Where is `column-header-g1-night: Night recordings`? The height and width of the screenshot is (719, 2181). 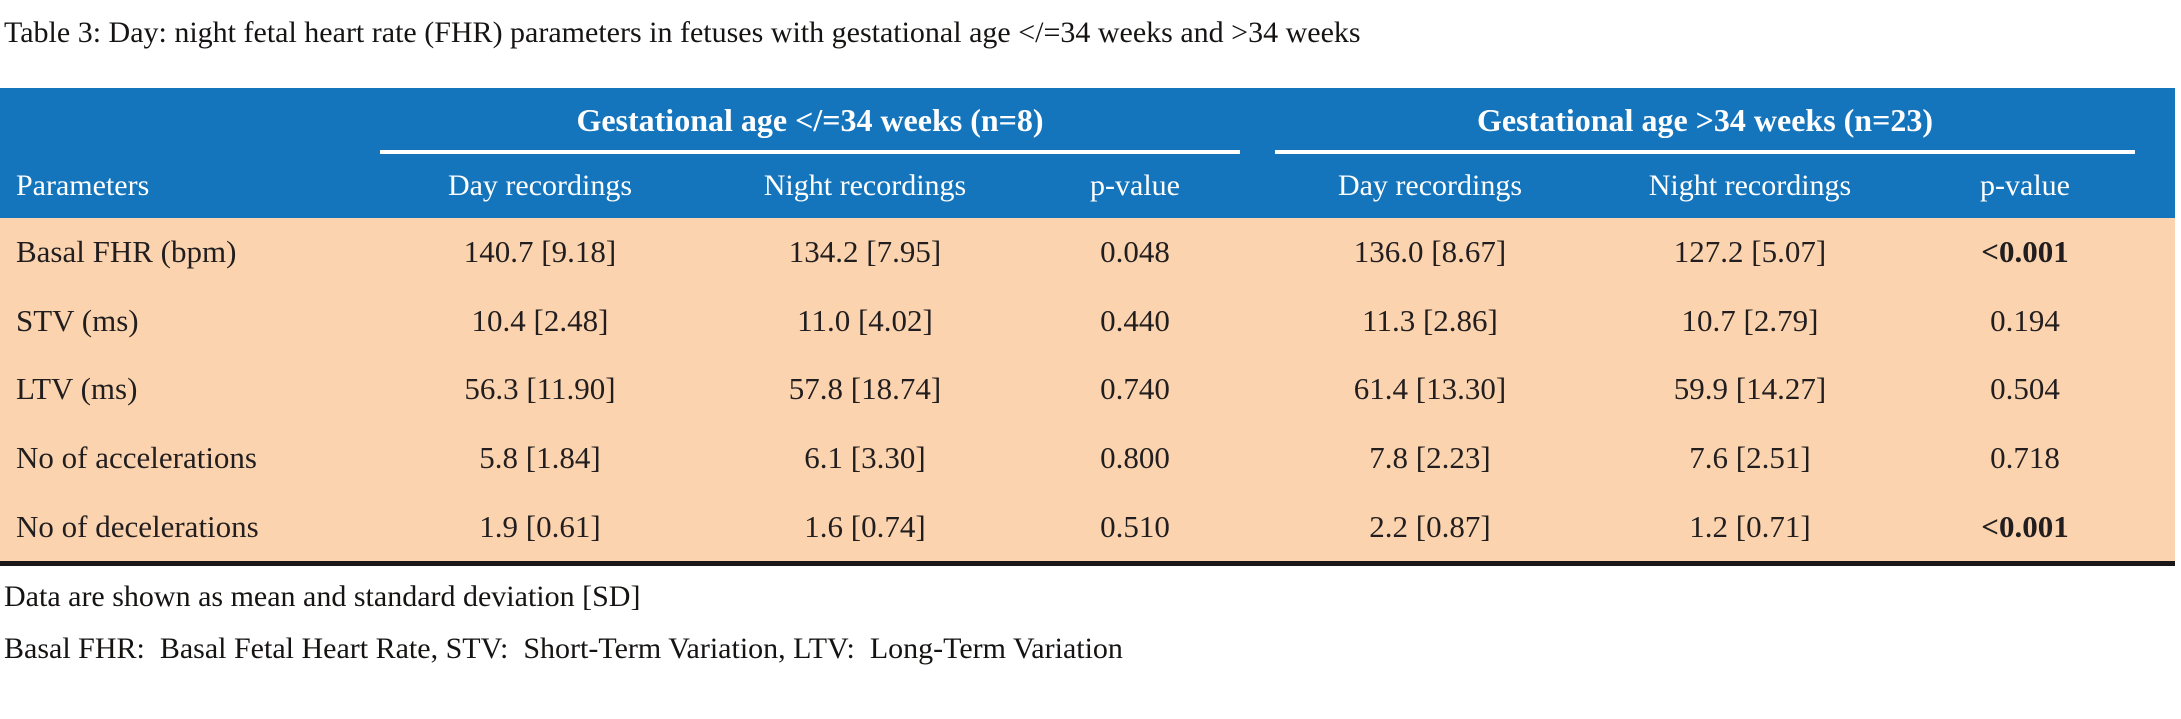
column-header-g1-night: Night recordings is located at coordinates (865, 185).